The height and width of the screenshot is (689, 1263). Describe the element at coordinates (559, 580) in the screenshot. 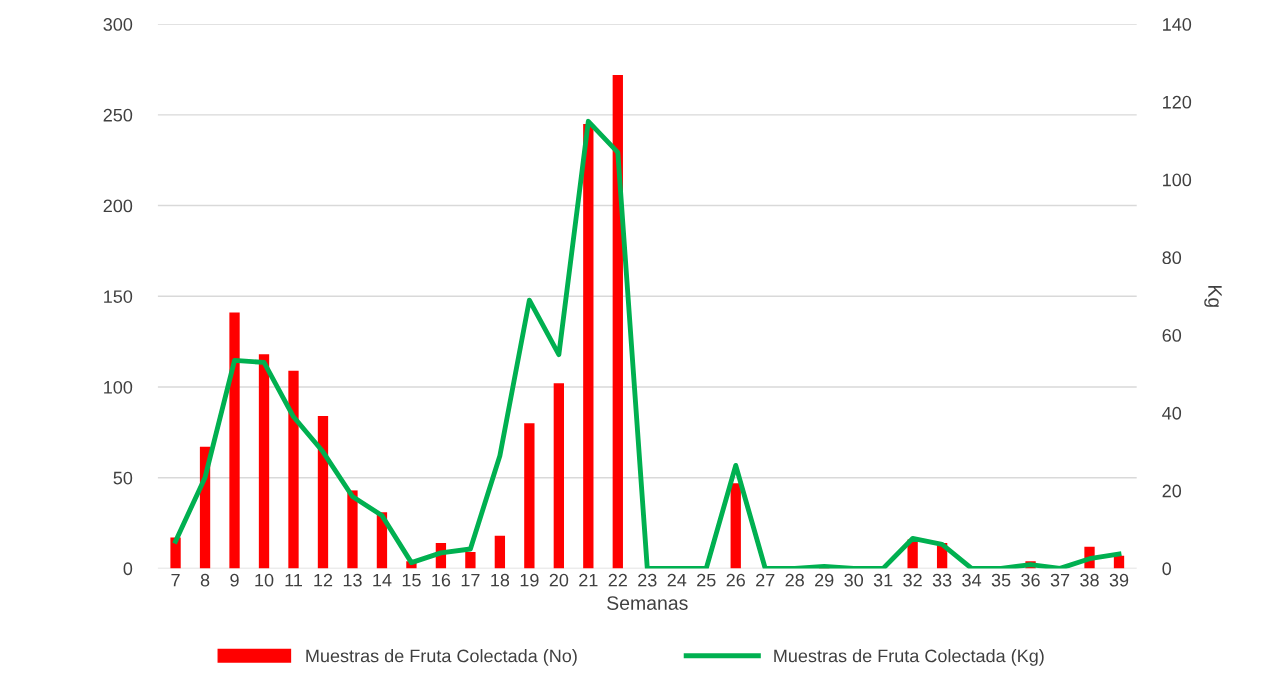

I see `x-tick-label: 20` at that location.